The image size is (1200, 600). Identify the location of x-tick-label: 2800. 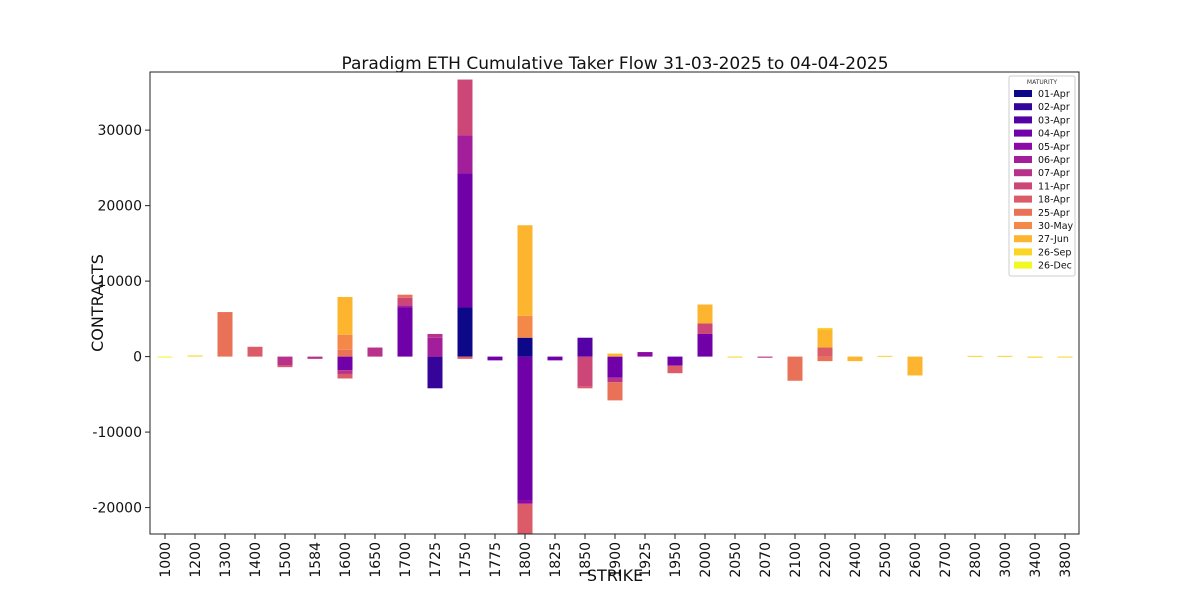
(976, 560).